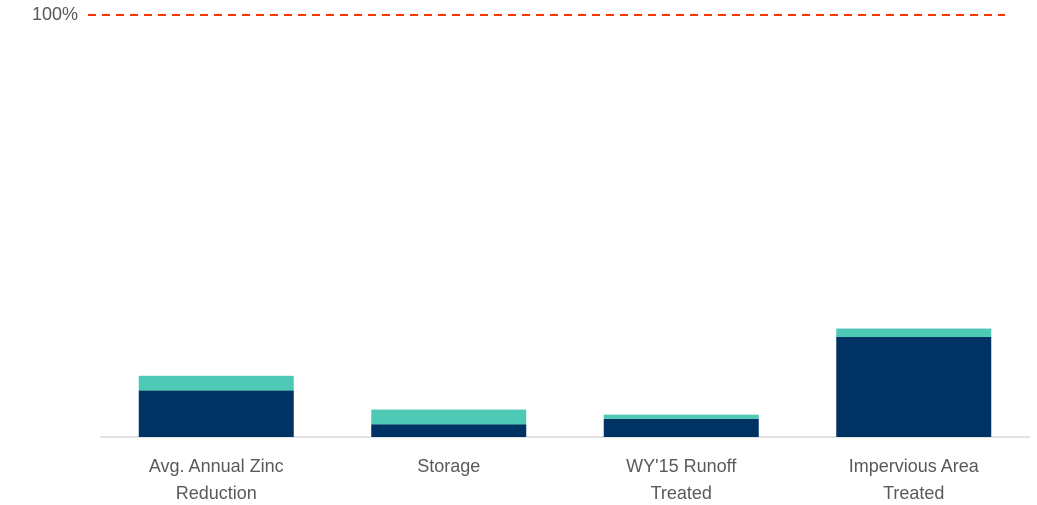 Image resolution: width=1037 pixels, height=505 pixels. I want to click on x-tick-label: Storage, so click(448, 466).